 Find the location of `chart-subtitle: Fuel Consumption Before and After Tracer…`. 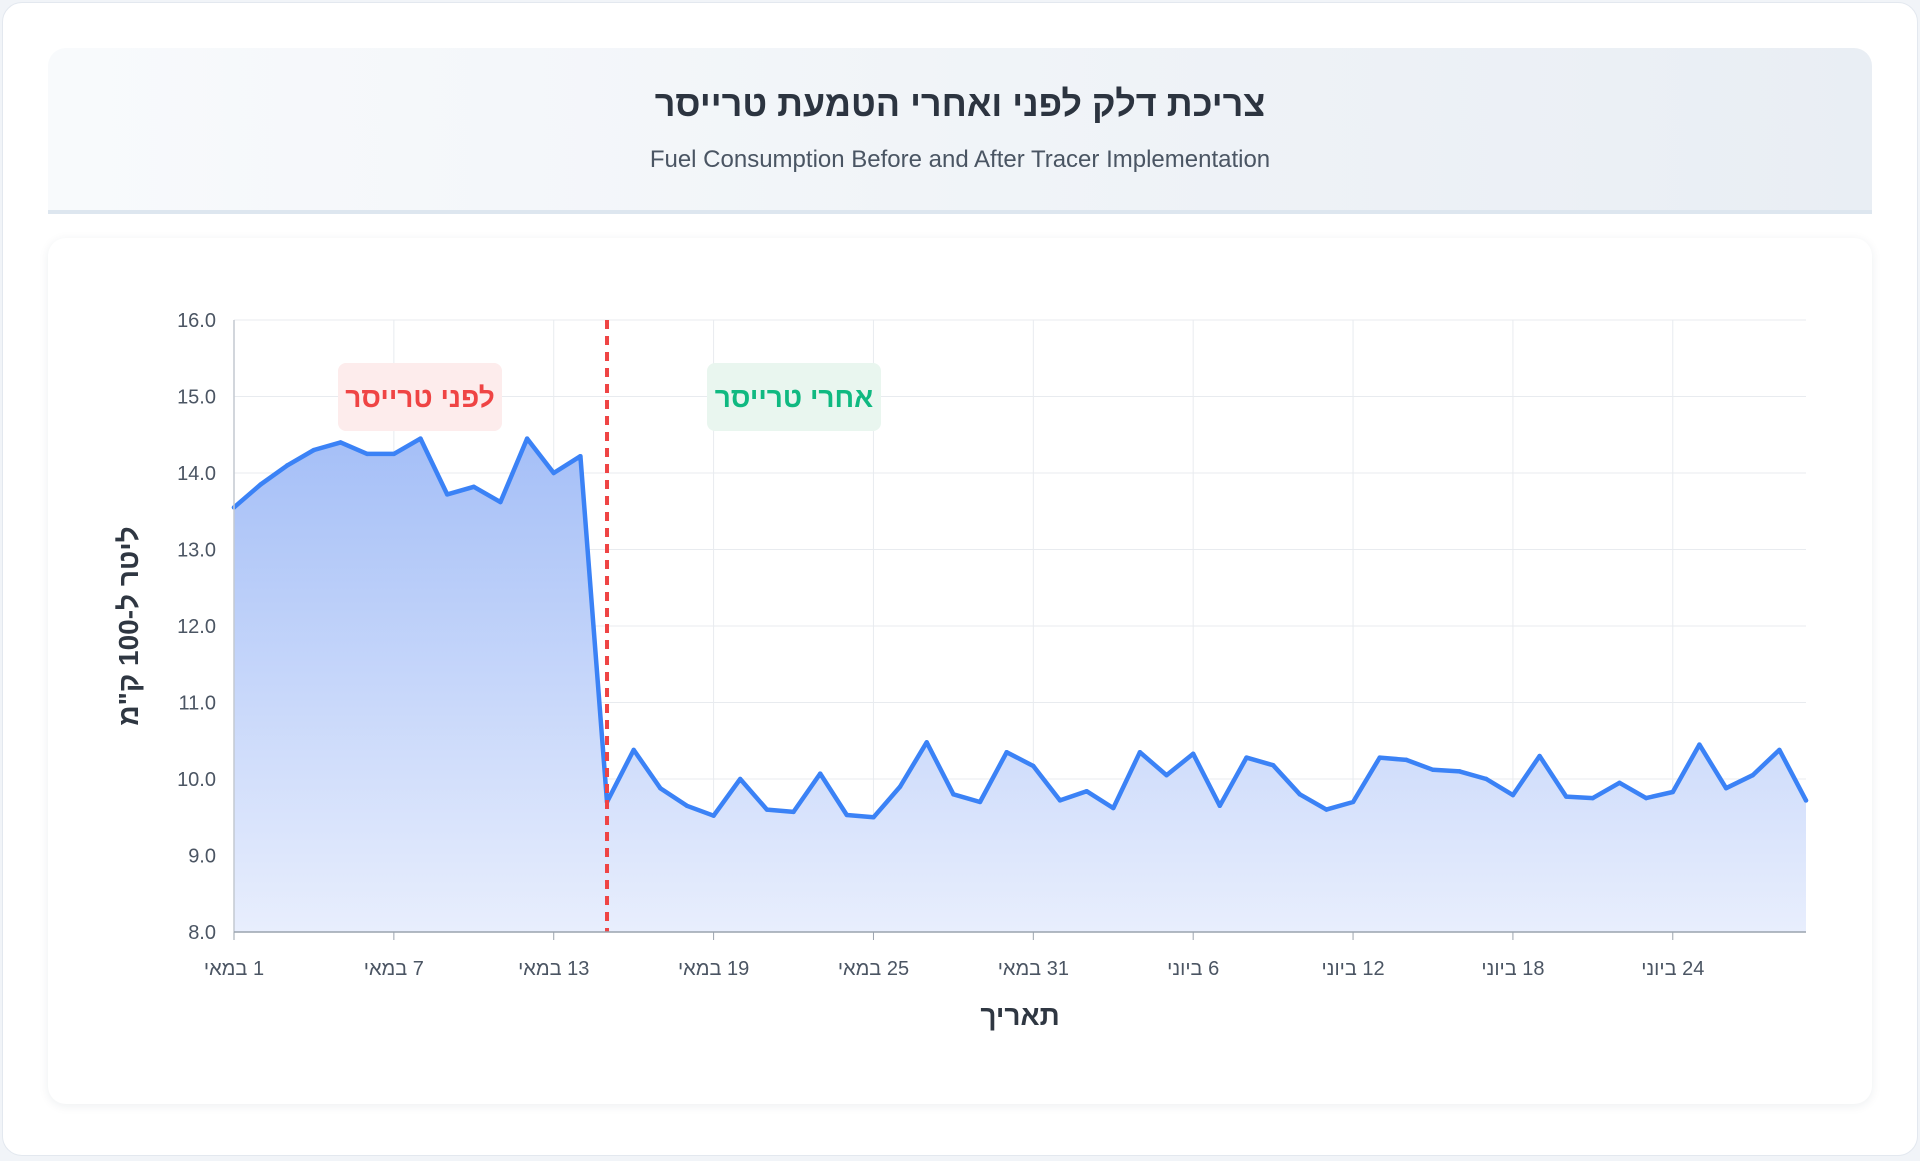

chart-subtitle: Fuel Consumption Before and After Tracer… is located at coordinates (960, 159).